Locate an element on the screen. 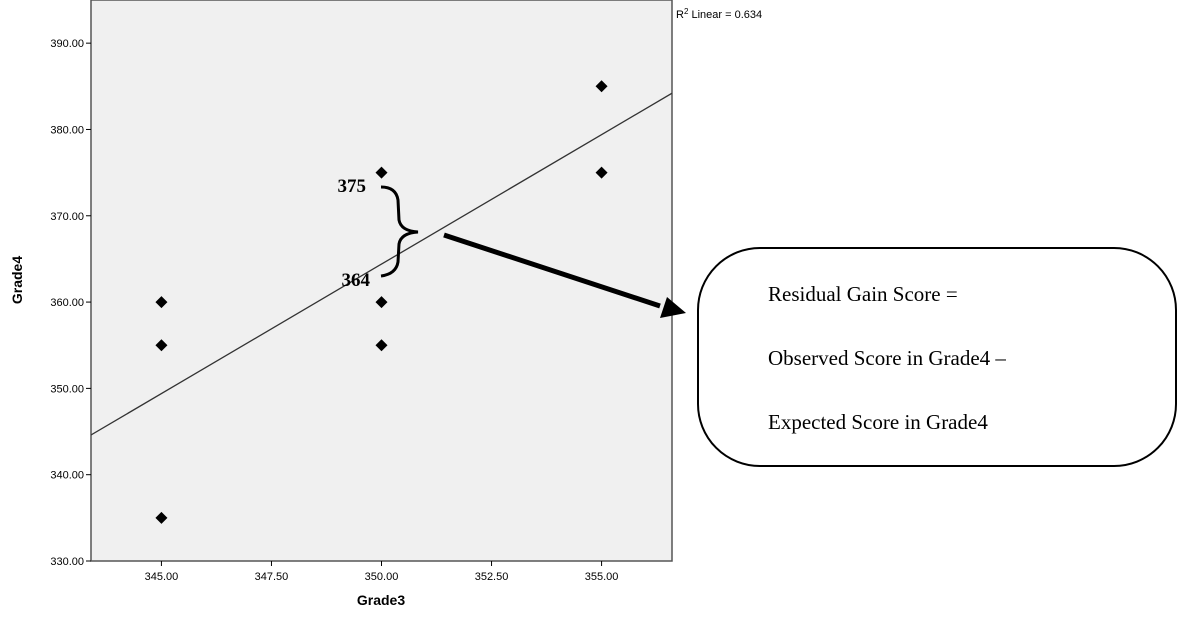  x-axis: 345.00 347.50 350.00 352.50 355.00 is located at coordinates (382, 572).